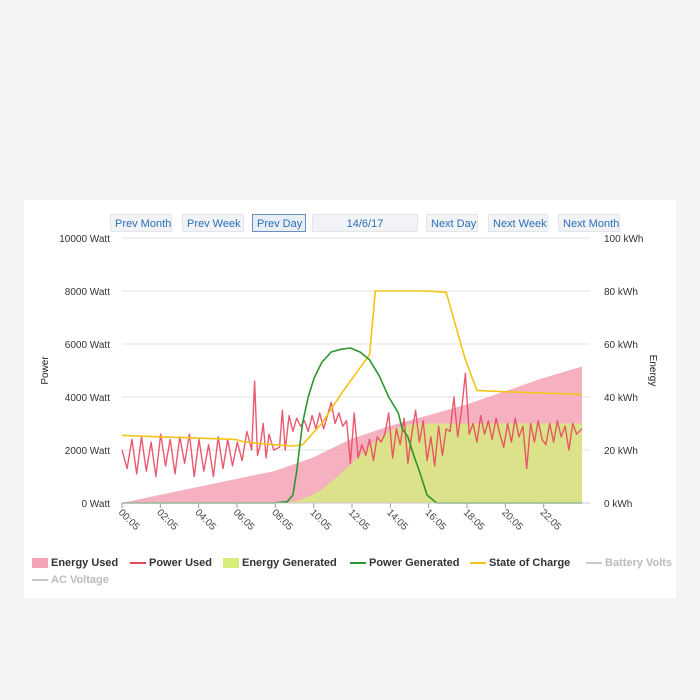 The height and width of the screenshot is (700, 700). What do you see at coordinates (84, 239) in the screenshot?
I see `y-tick-label-left: 10000 Watt` at bounding box center [84, 239].